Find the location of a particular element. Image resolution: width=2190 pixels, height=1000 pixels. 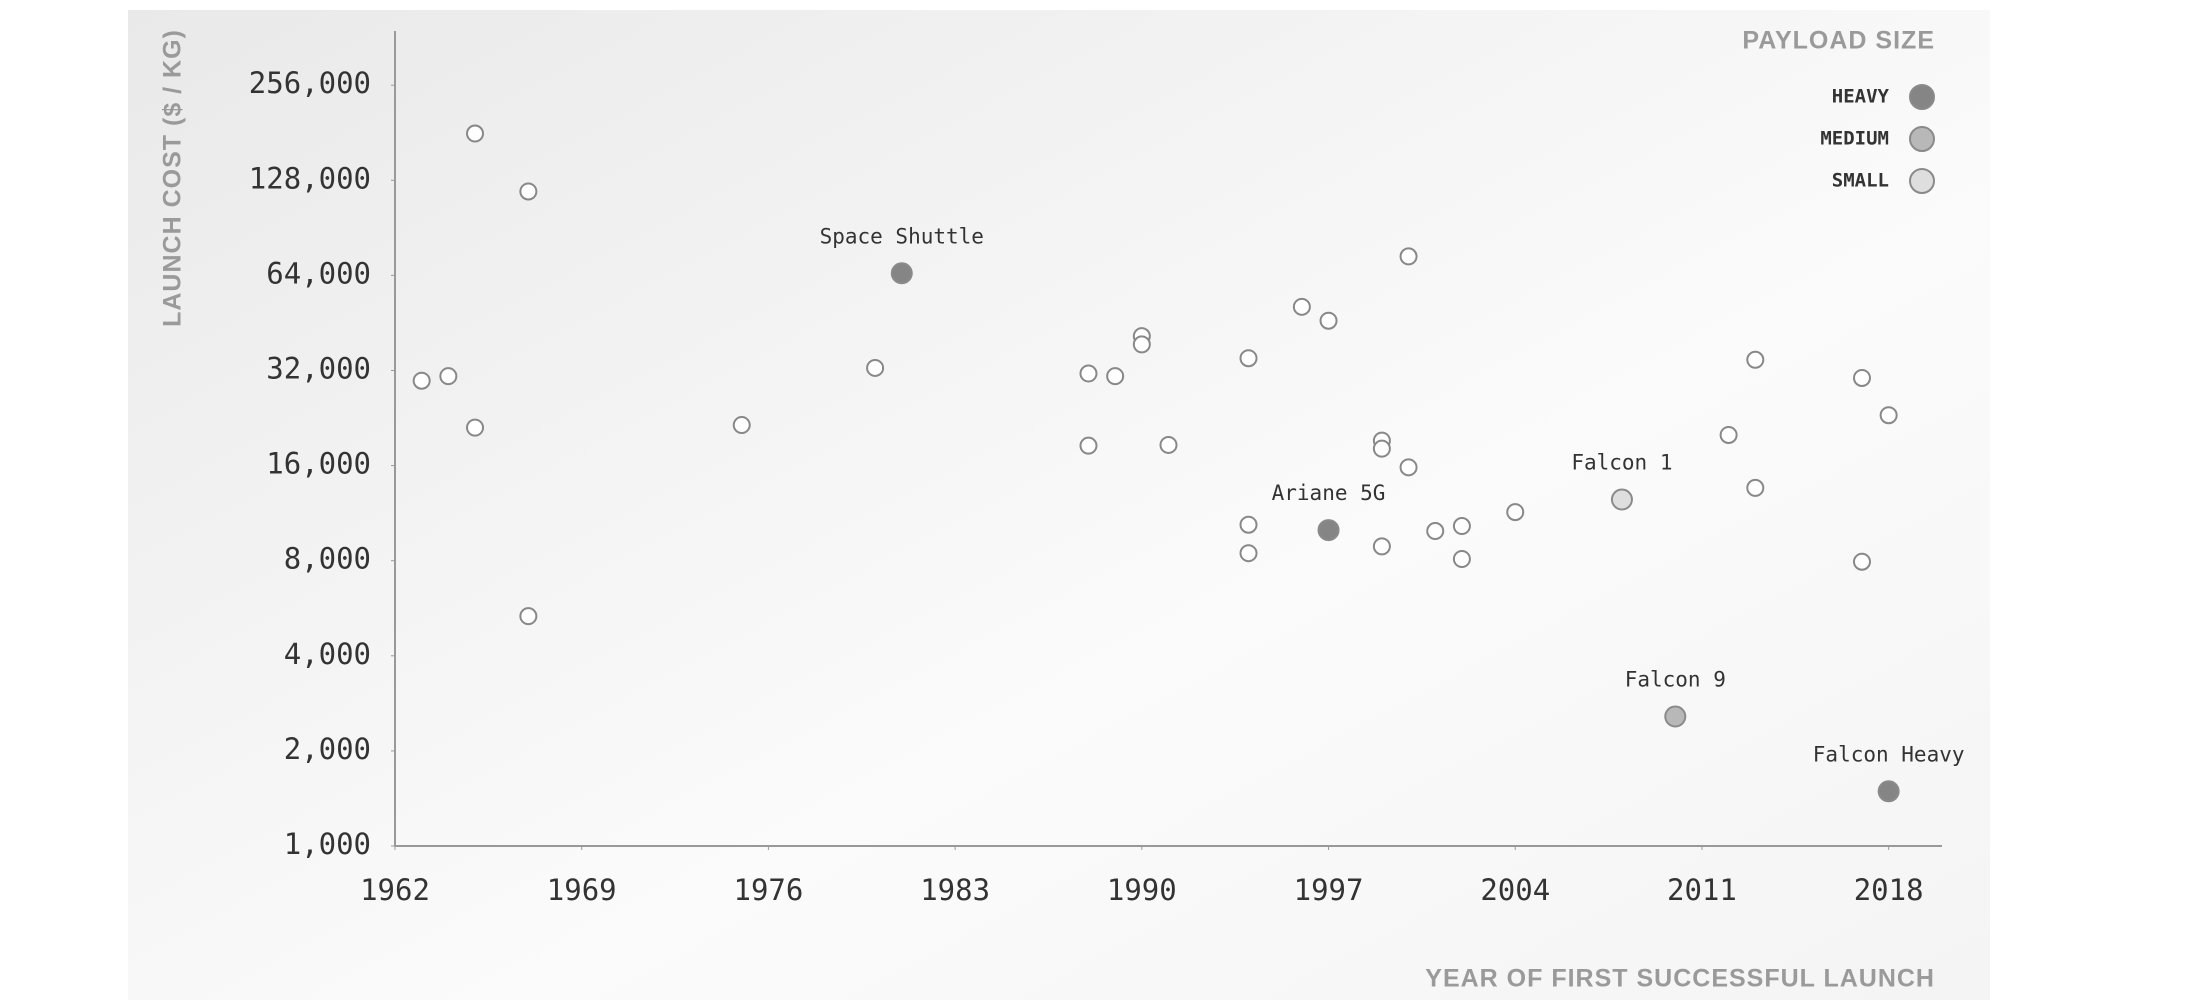

y-tick-label: 8,000 is located at coordinates (327, 559).